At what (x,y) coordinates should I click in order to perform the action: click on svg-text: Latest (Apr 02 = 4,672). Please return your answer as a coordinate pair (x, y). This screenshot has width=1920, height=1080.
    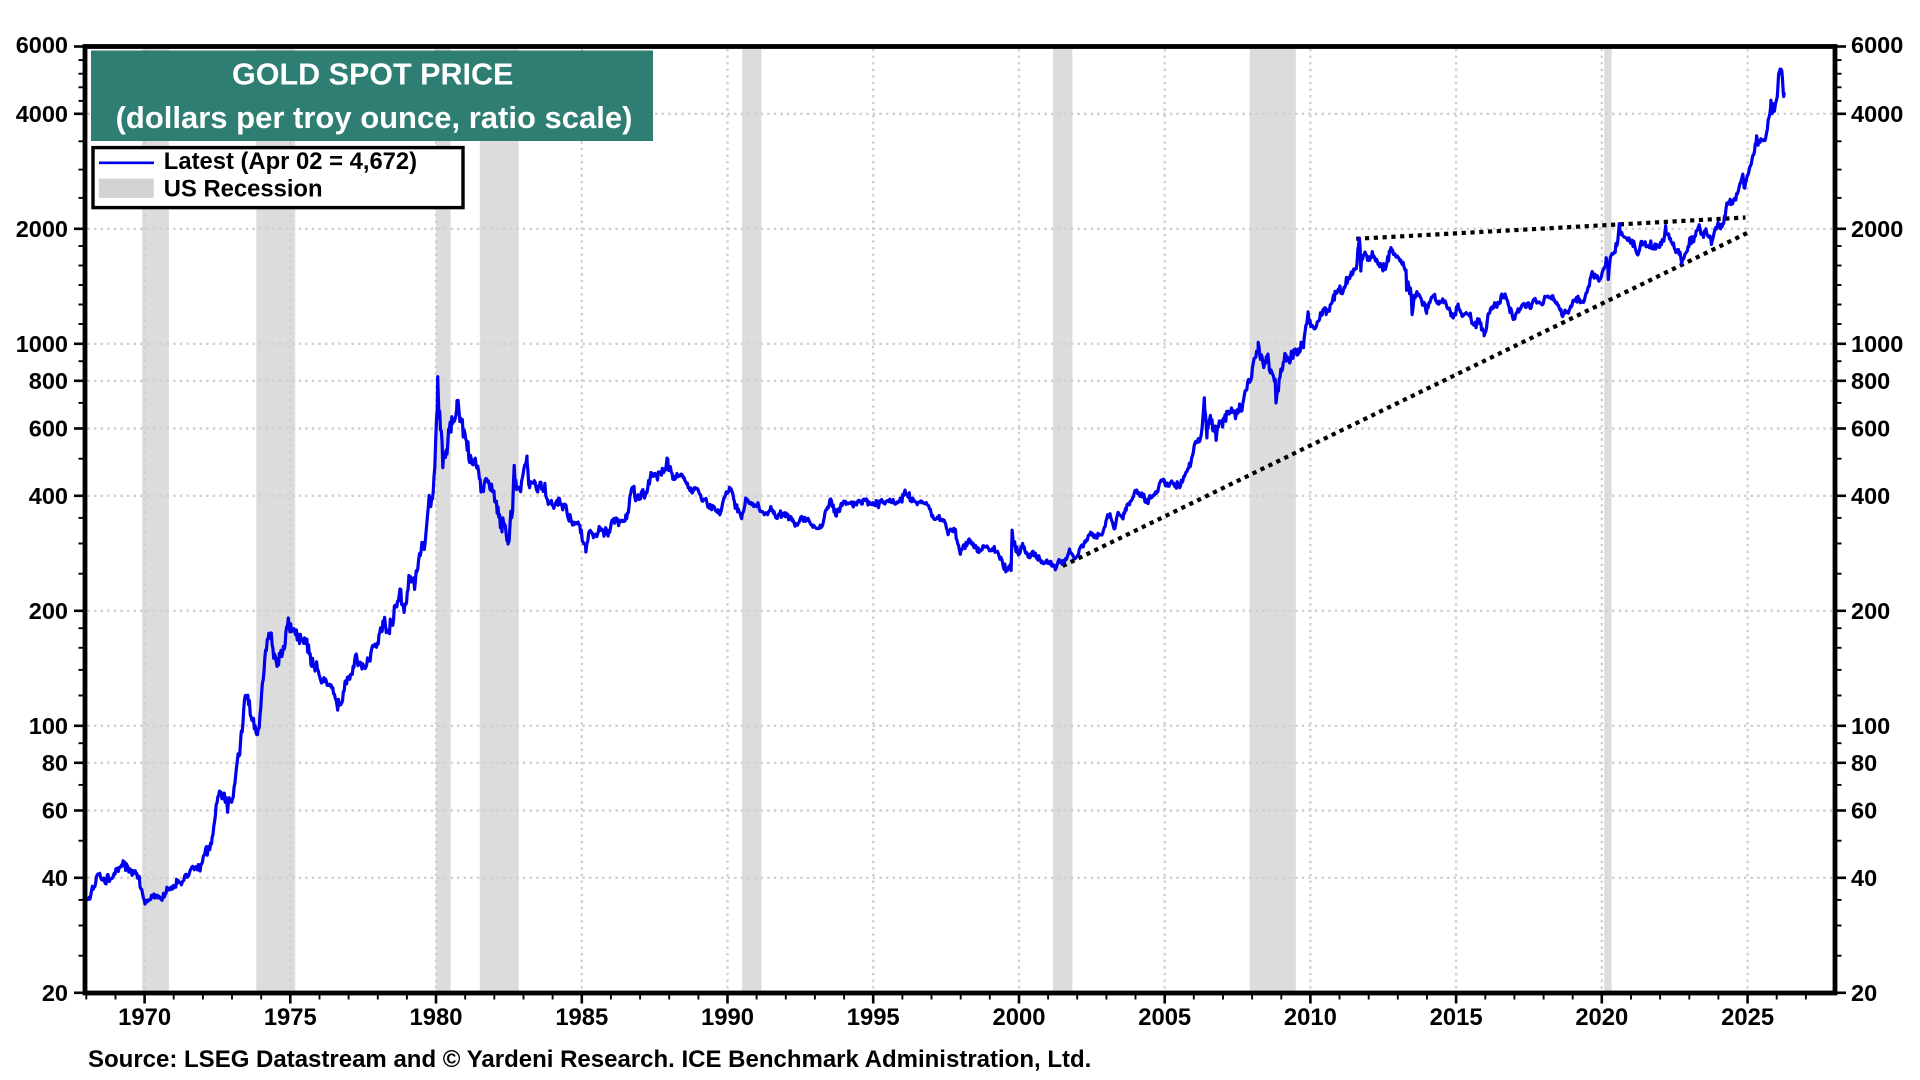
    Looking at the image, I should click on (290, 161).